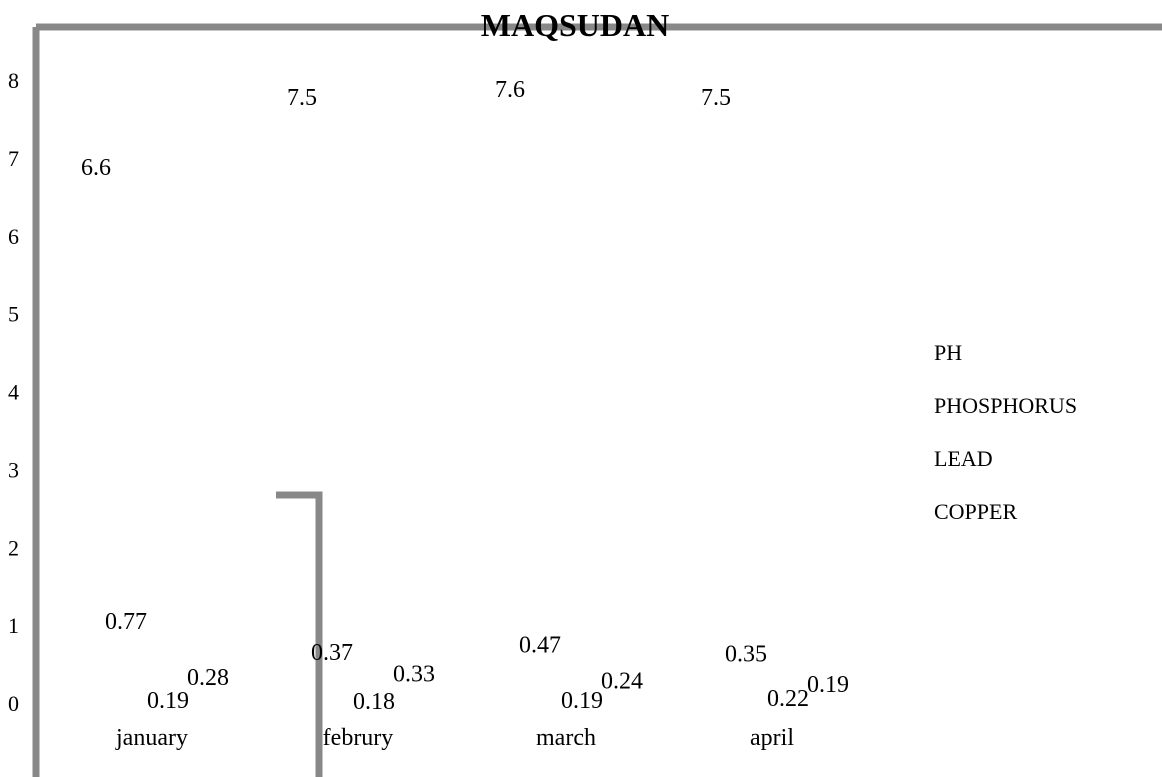  What do you see at coordinates (13, 80) in the screenshot?
I see `y-tick-label: 8` at bounding box center [13, 80].